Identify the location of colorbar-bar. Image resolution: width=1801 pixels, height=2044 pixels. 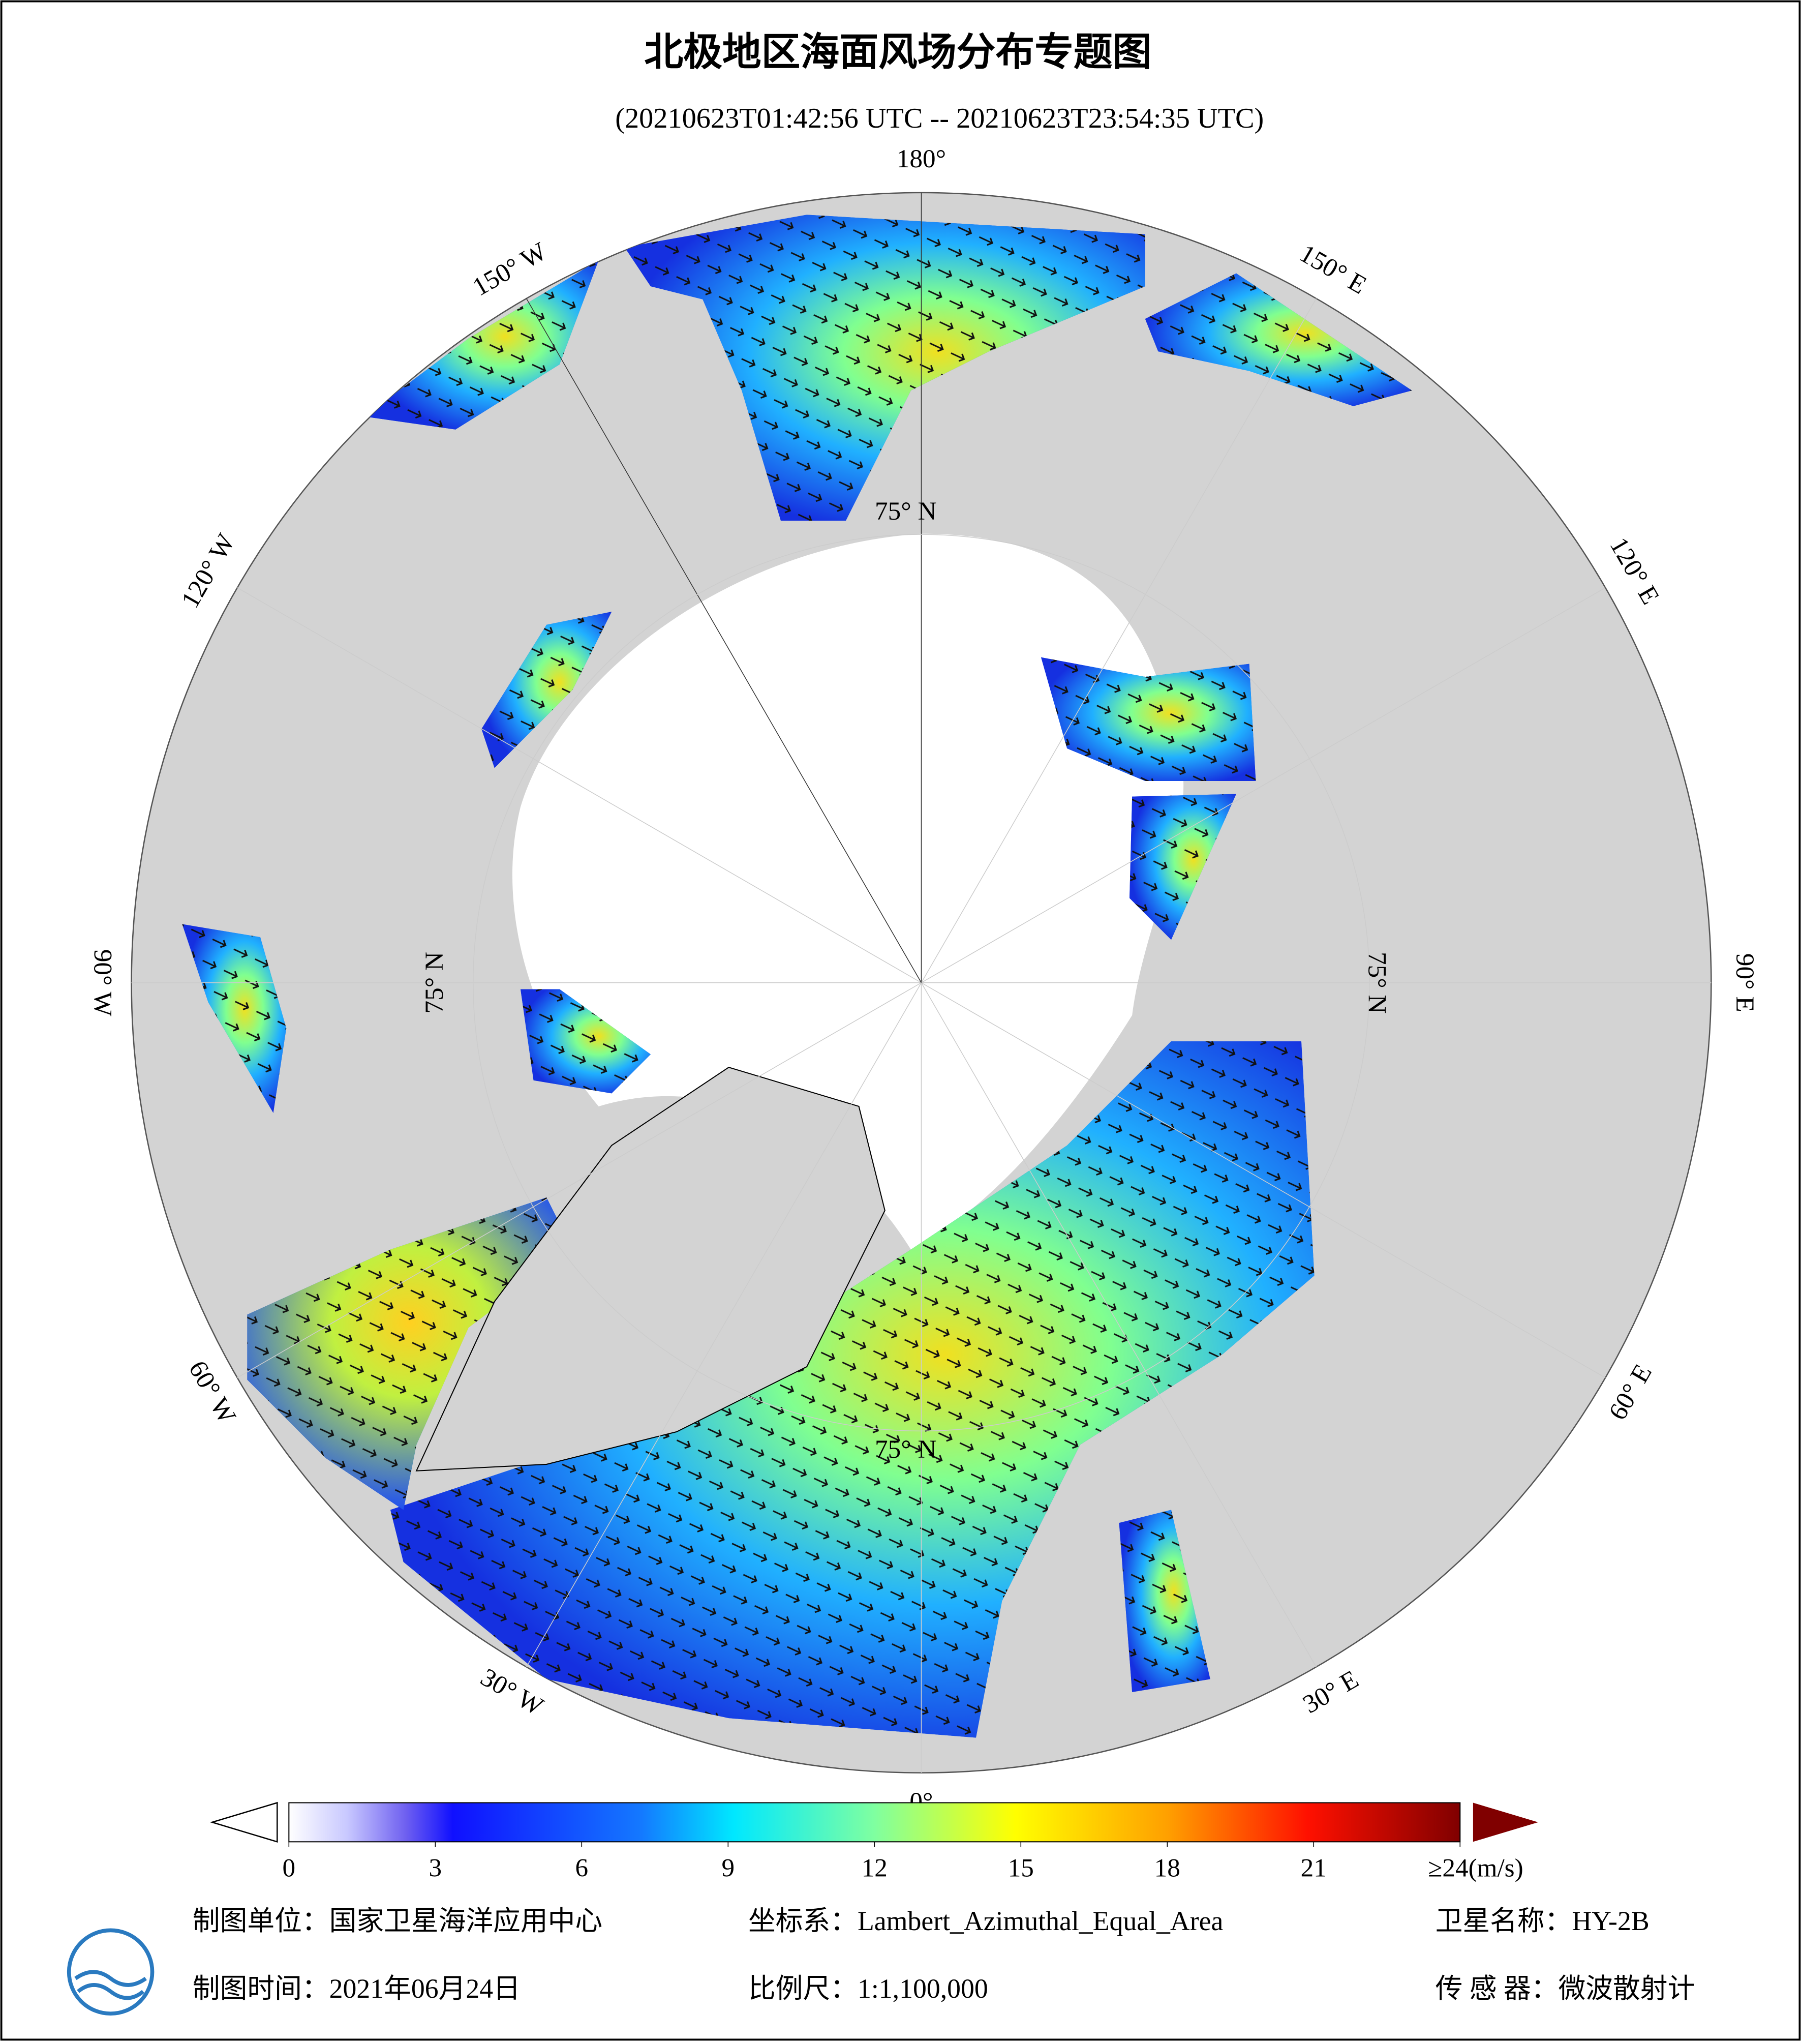
(875, 1822).